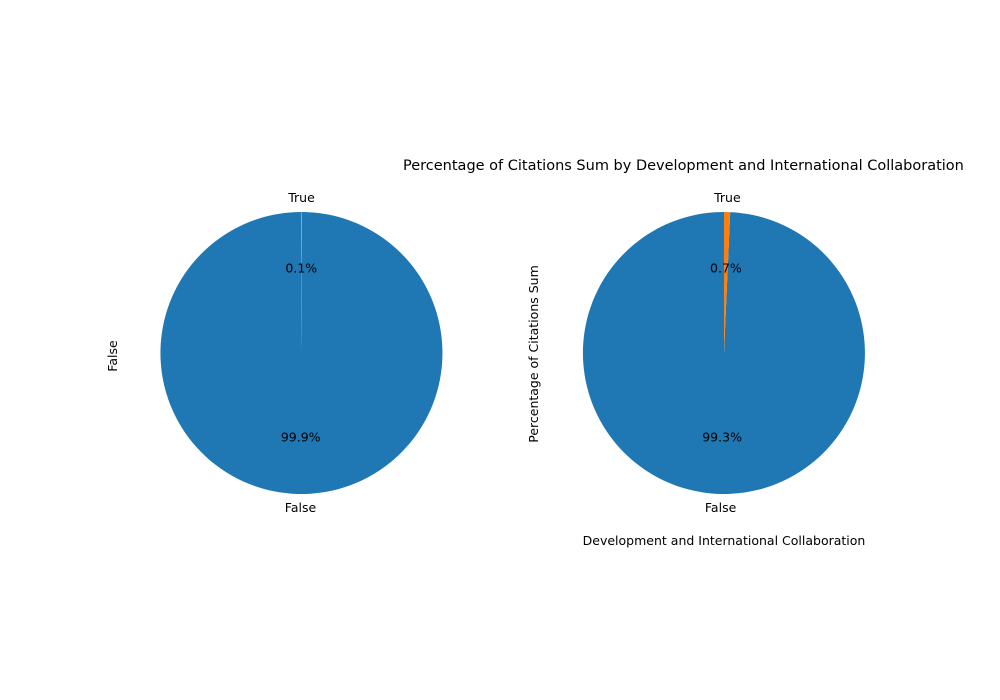  Describe the element at coordinates (726, 267) in the screenshot. I see `slice-pct-true: 0.7%` at that location.